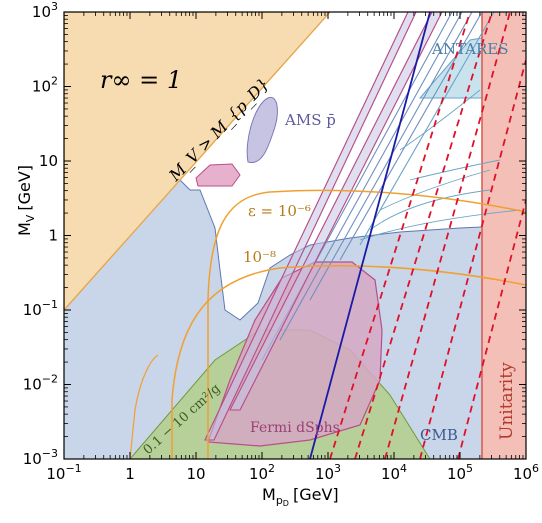 The height and width of the screenshot is (523, 542). What do you see at coordinates (144, 406) in the screenshot?
I see `eps-small-curve` at bounding box center [144, 406].